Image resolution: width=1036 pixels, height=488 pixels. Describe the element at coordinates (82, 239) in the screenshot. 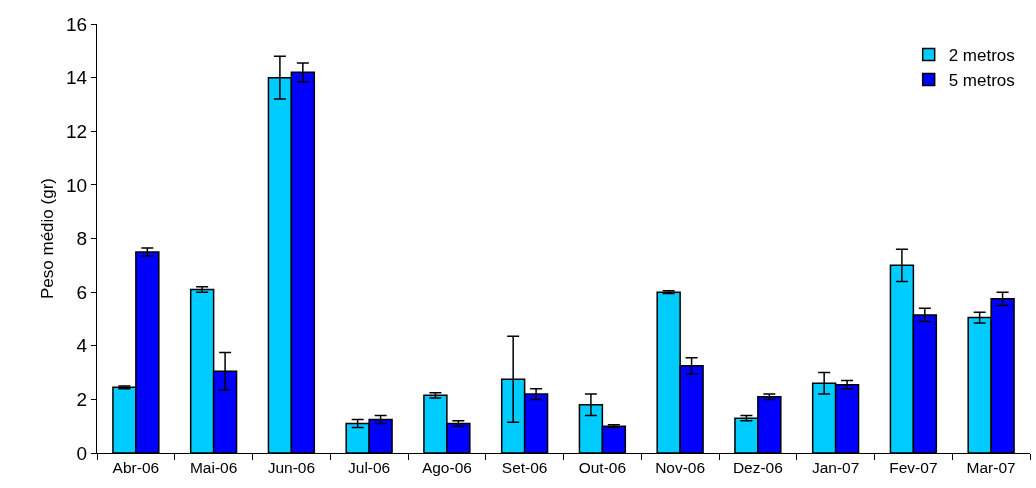

I see `y-tick-label: 8` at that location.